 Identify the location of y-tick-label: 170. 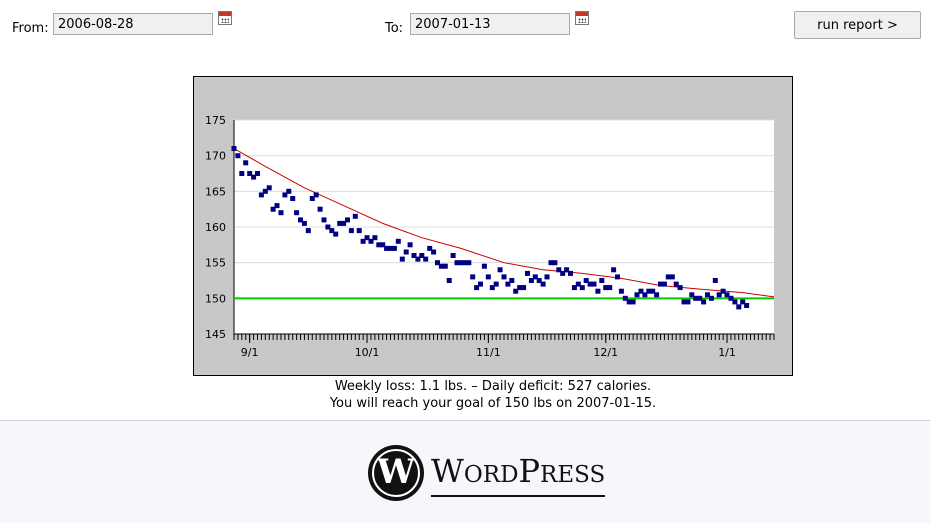
(215, 156).